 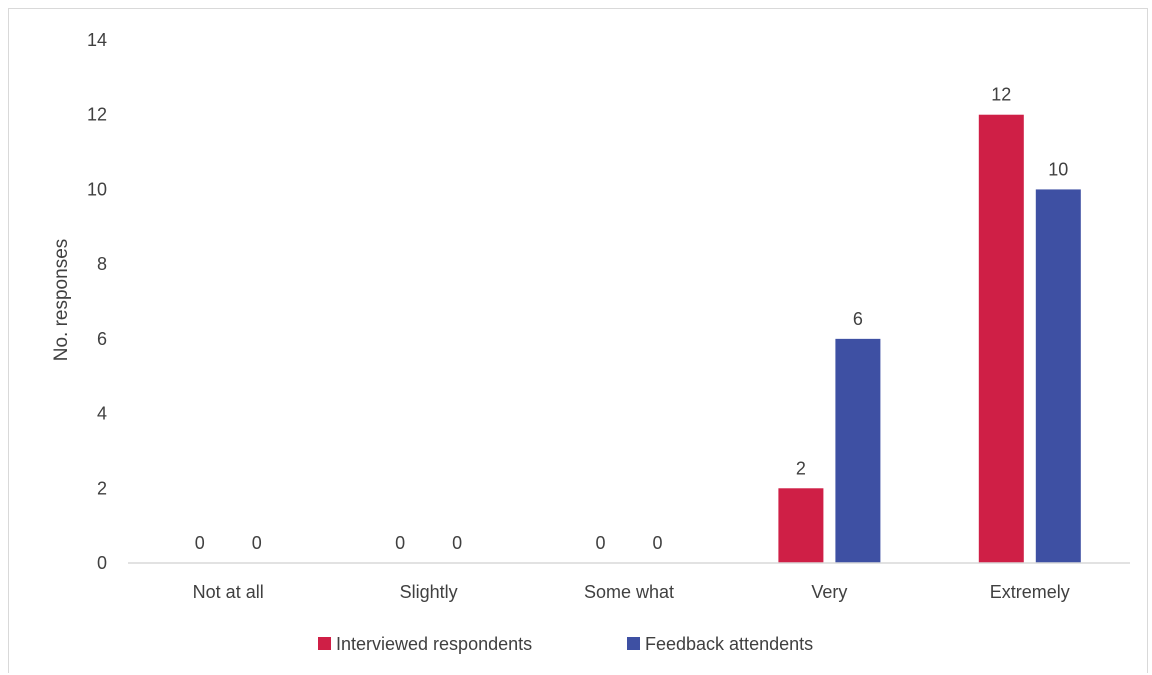 What do you see at coordinates (102, 488) in the screenshot?
I see `y-tick-label: 2` at bounding box center [102, 488].